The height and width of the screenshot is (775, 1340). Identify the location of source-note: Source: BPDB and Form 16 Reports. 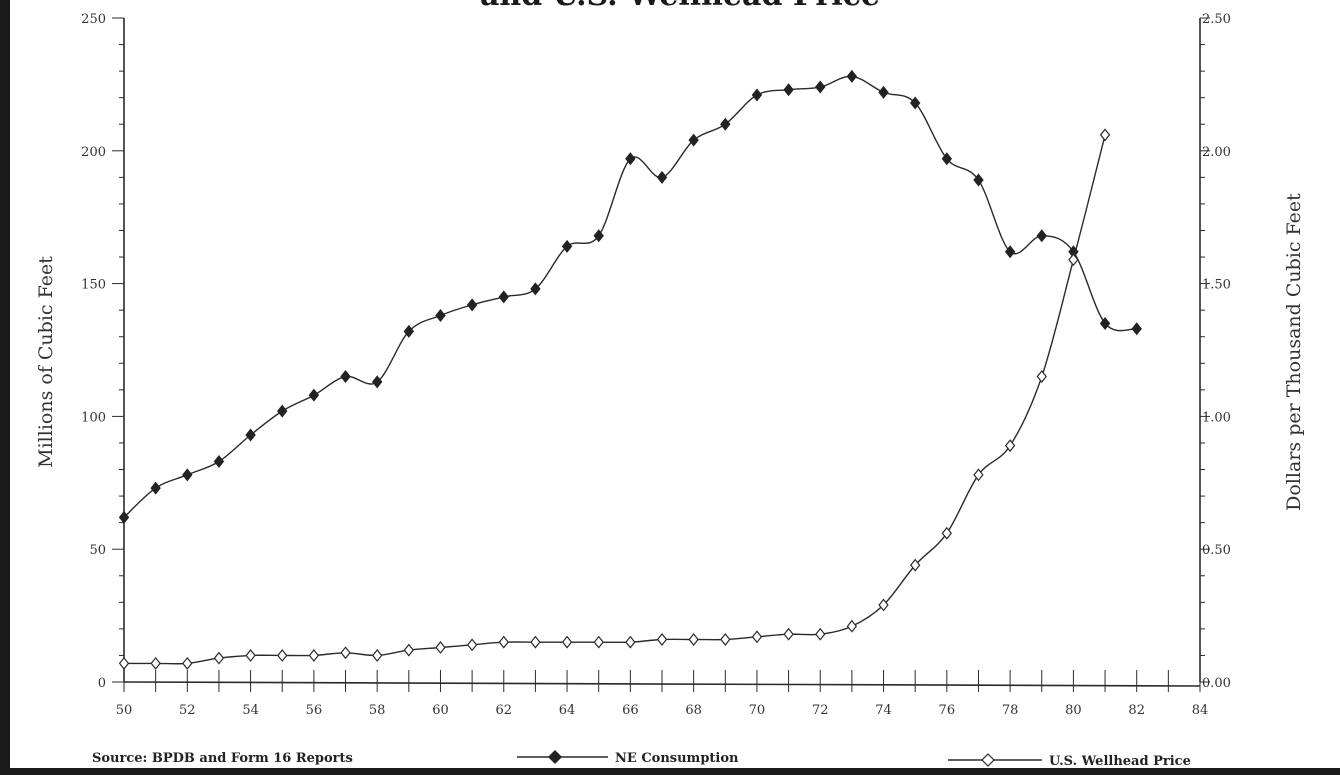
(222, 758).